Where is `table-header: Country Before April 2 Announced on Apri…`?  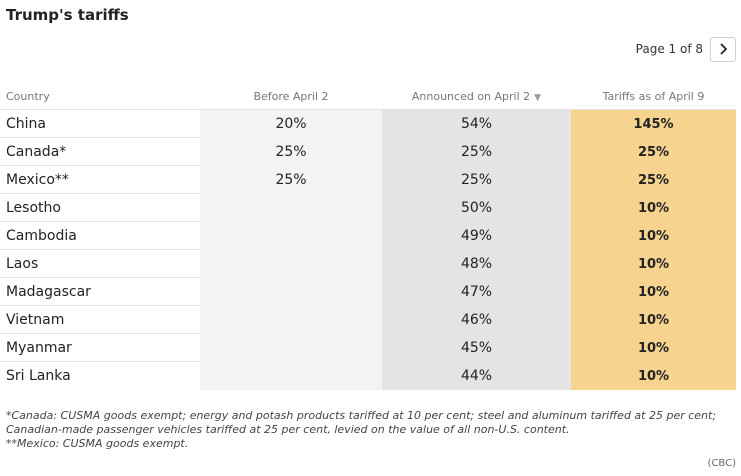 table-header: Country Before April 2 Announced on Apri… is located at coordinates (368, 97).